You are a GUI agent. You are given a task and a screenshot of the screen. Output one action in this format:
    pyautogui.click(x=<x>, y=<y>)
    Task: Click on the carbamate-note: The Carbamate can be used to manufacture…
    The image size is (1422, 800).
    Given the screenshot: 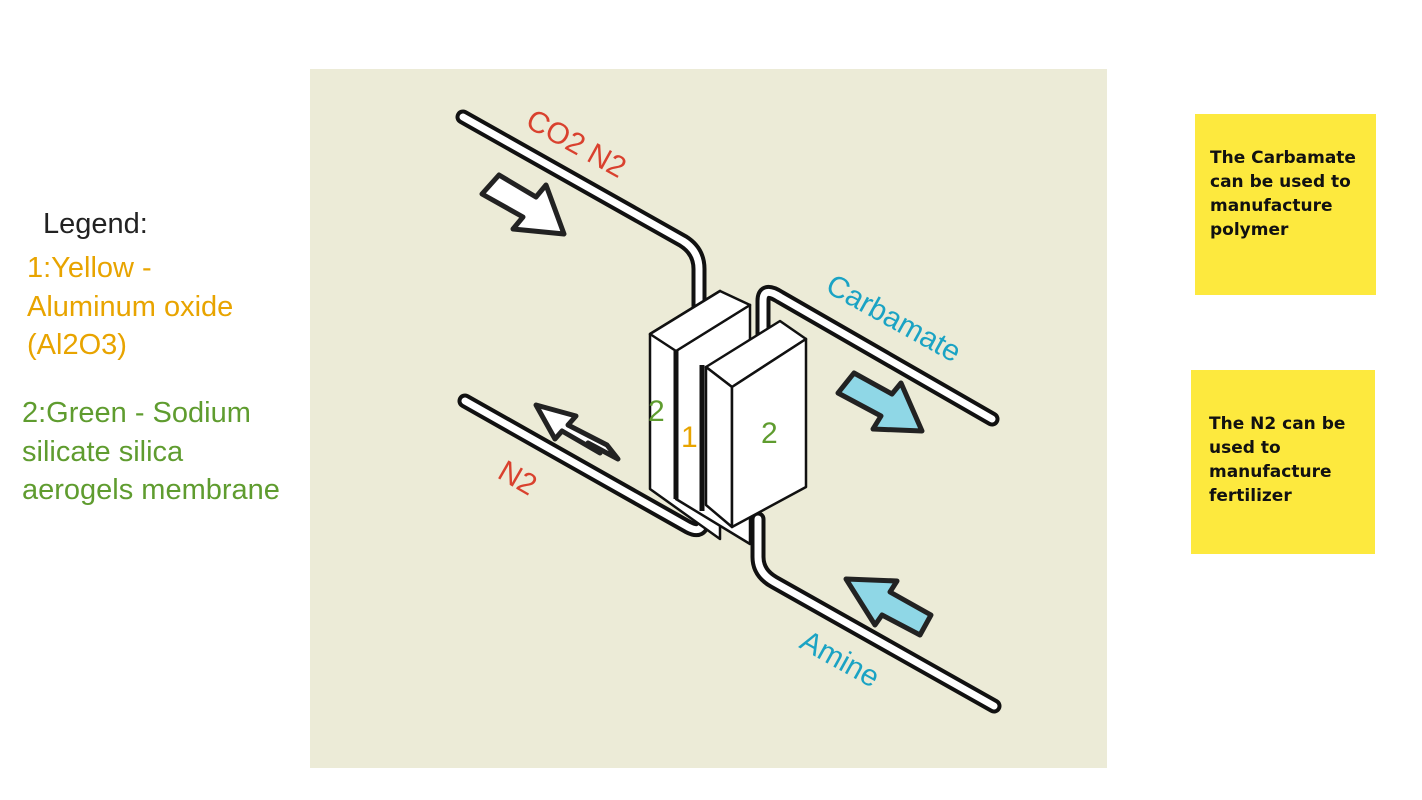 What is the action you would take?
    pyautogui.click(x=1285, y=204)
    